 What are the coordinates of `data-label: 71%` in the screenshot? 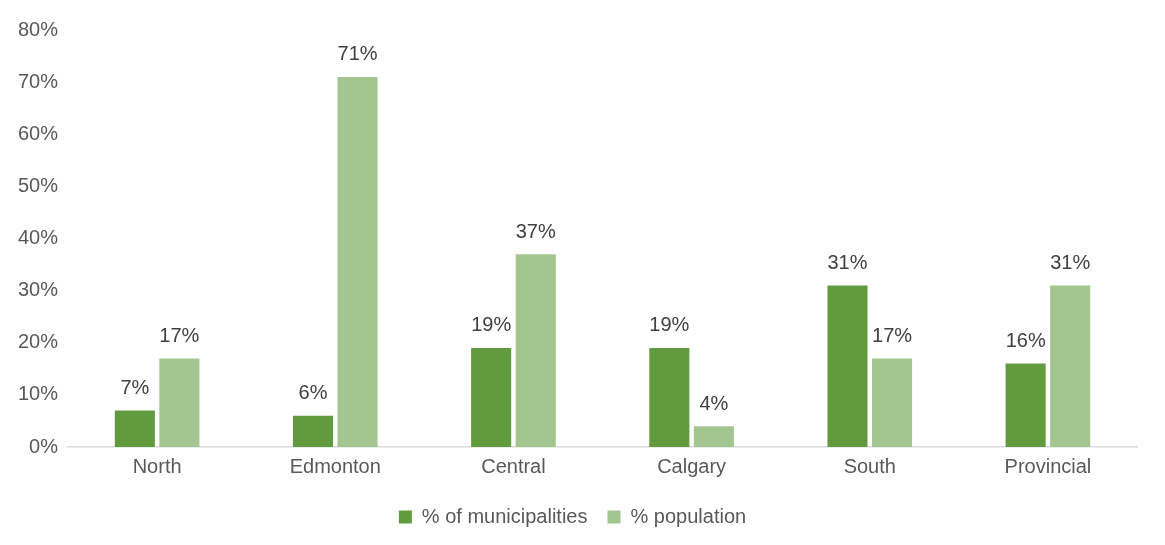 It's located at (357, 53).